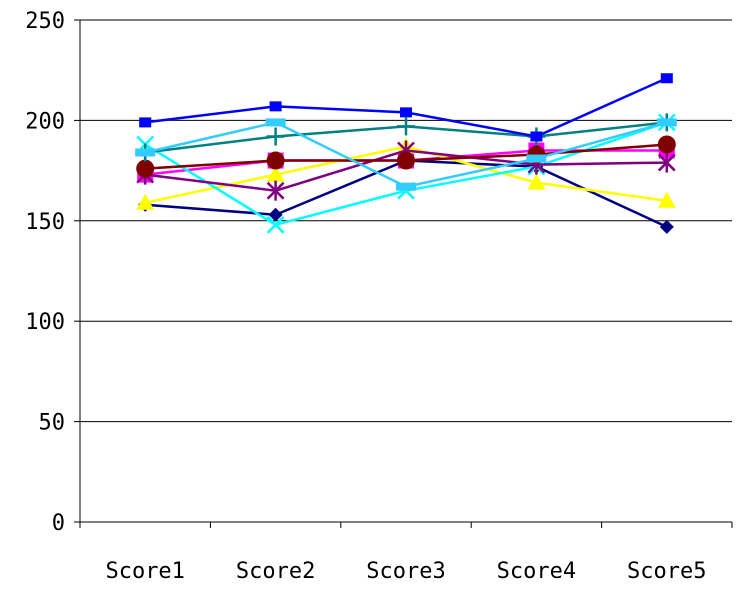 The width and height of the screenshot is (739, 590). I want to click on x-tick-label-3: Score4, so click(536, 571).